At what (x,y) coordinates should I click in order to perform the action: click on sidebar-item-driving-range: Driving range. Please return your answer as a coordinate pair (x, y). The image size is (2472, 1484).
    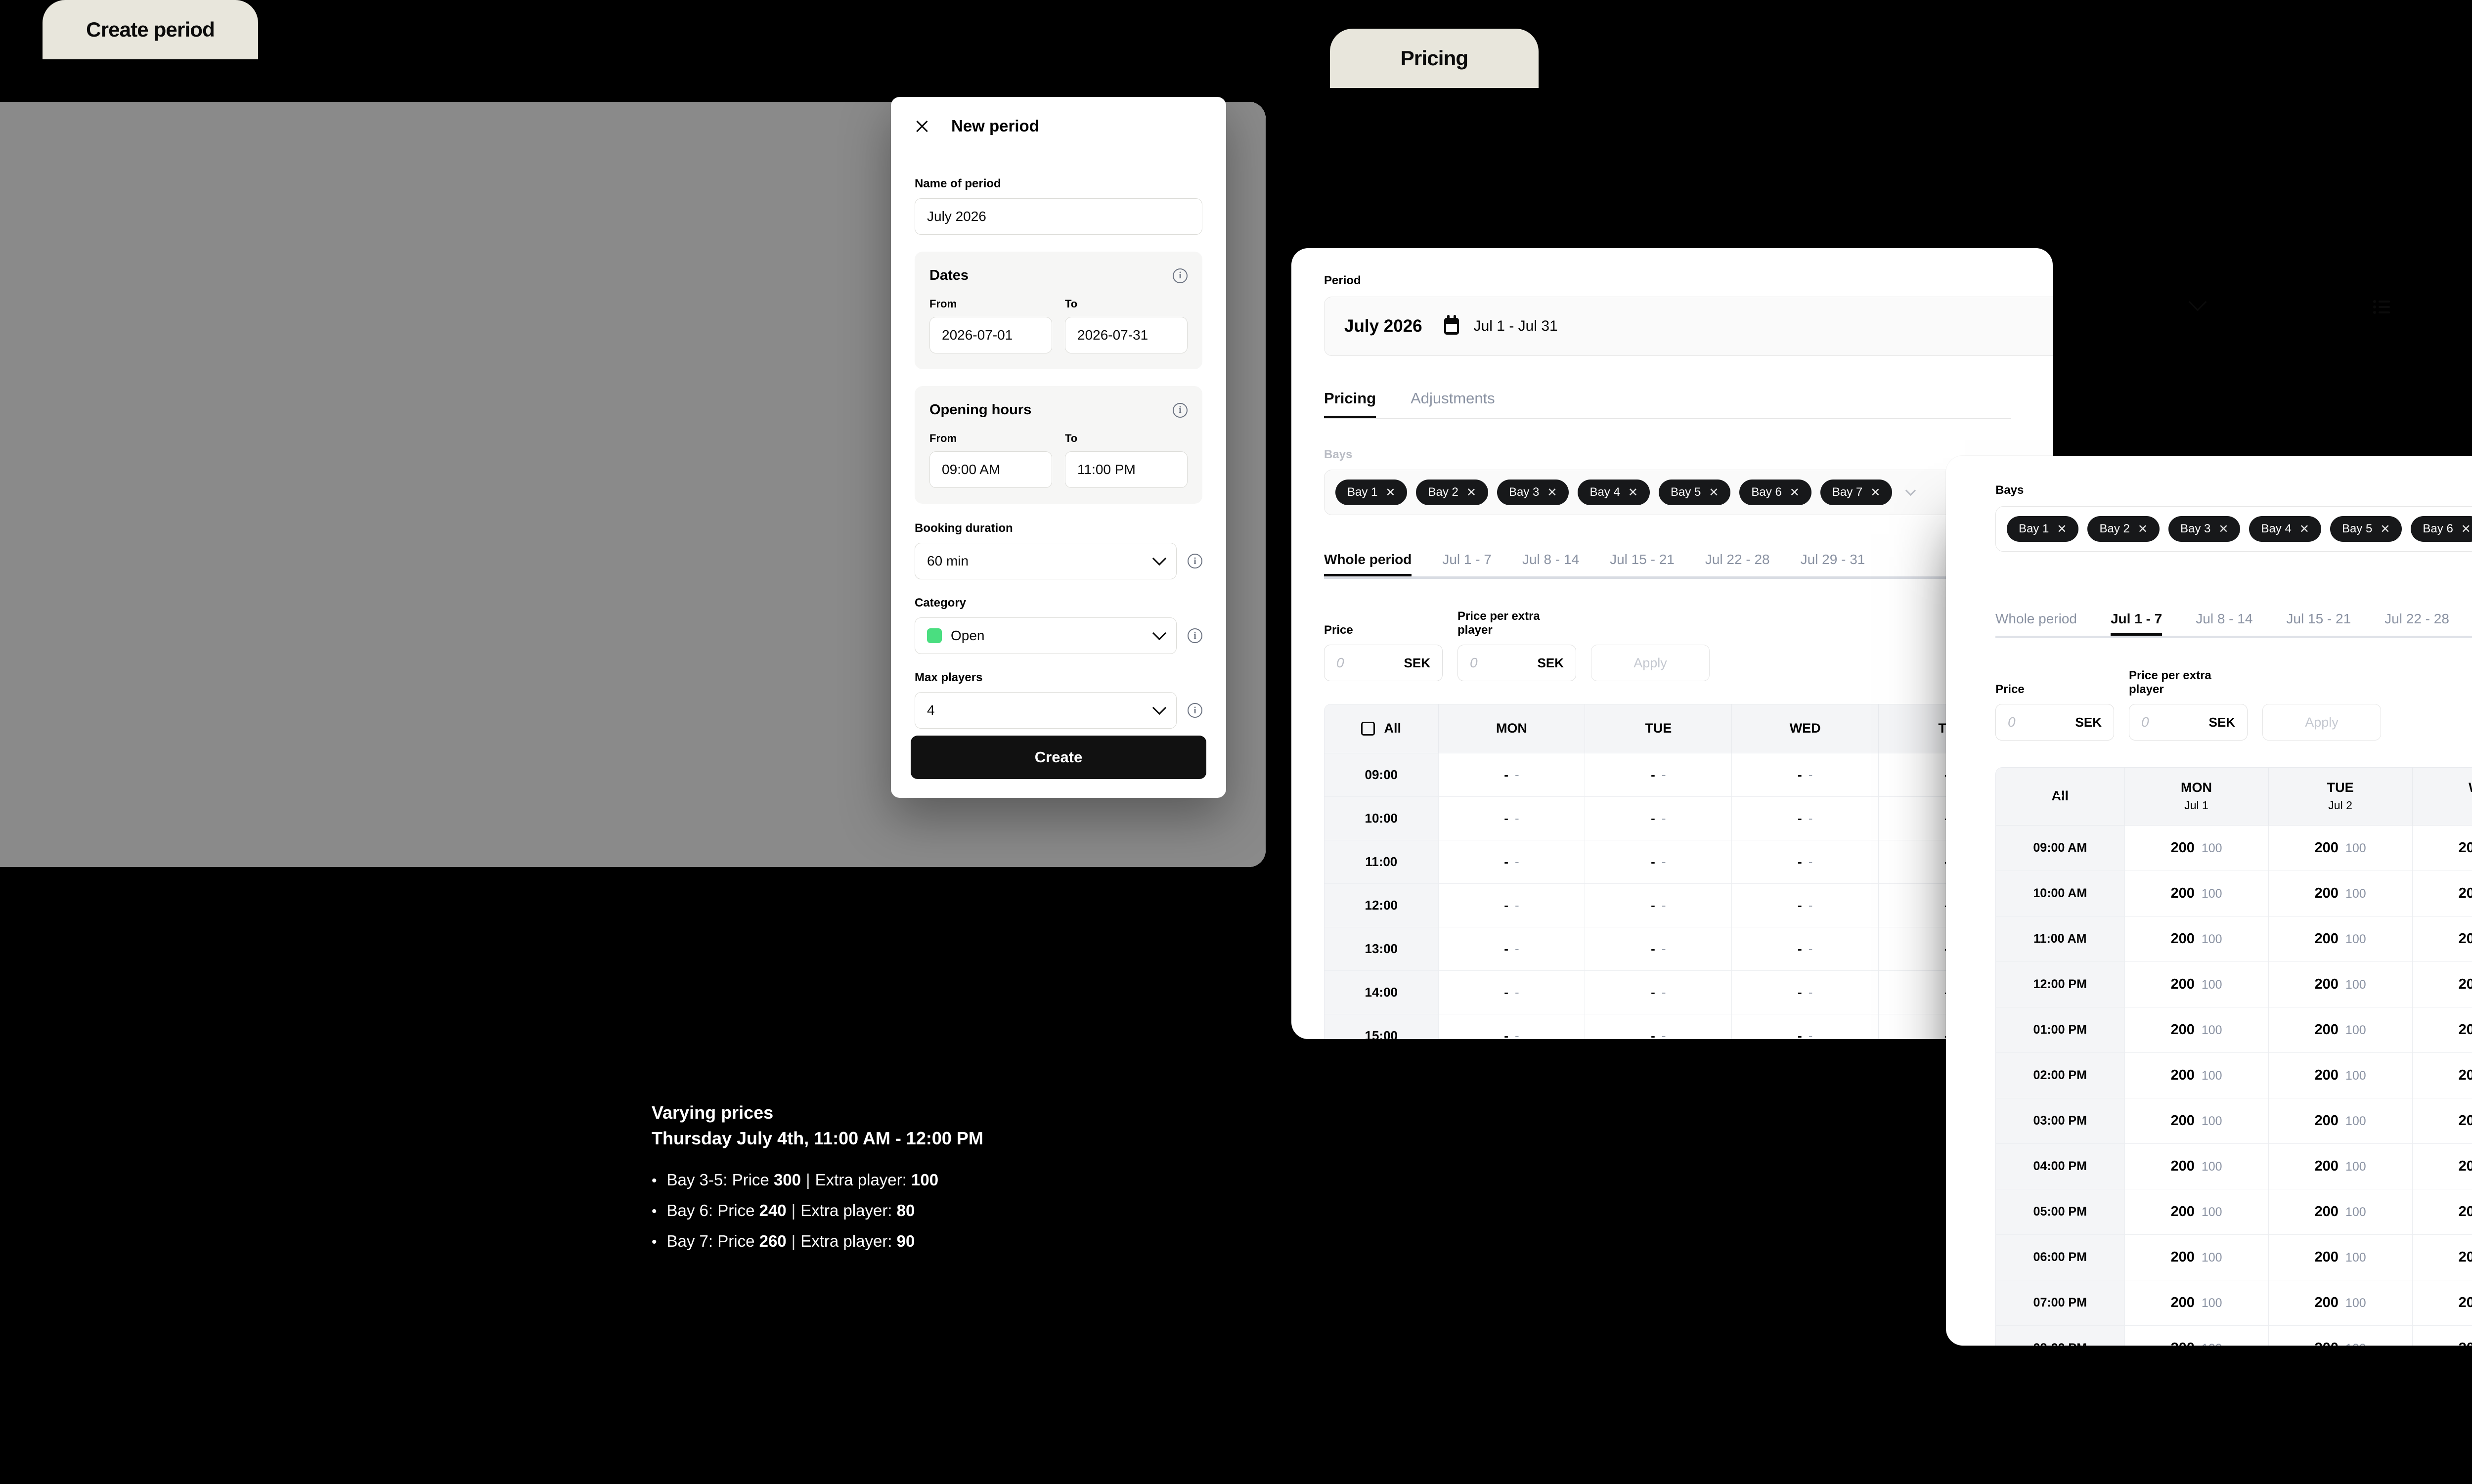
    Looking at the image, I should click on (133, 514).